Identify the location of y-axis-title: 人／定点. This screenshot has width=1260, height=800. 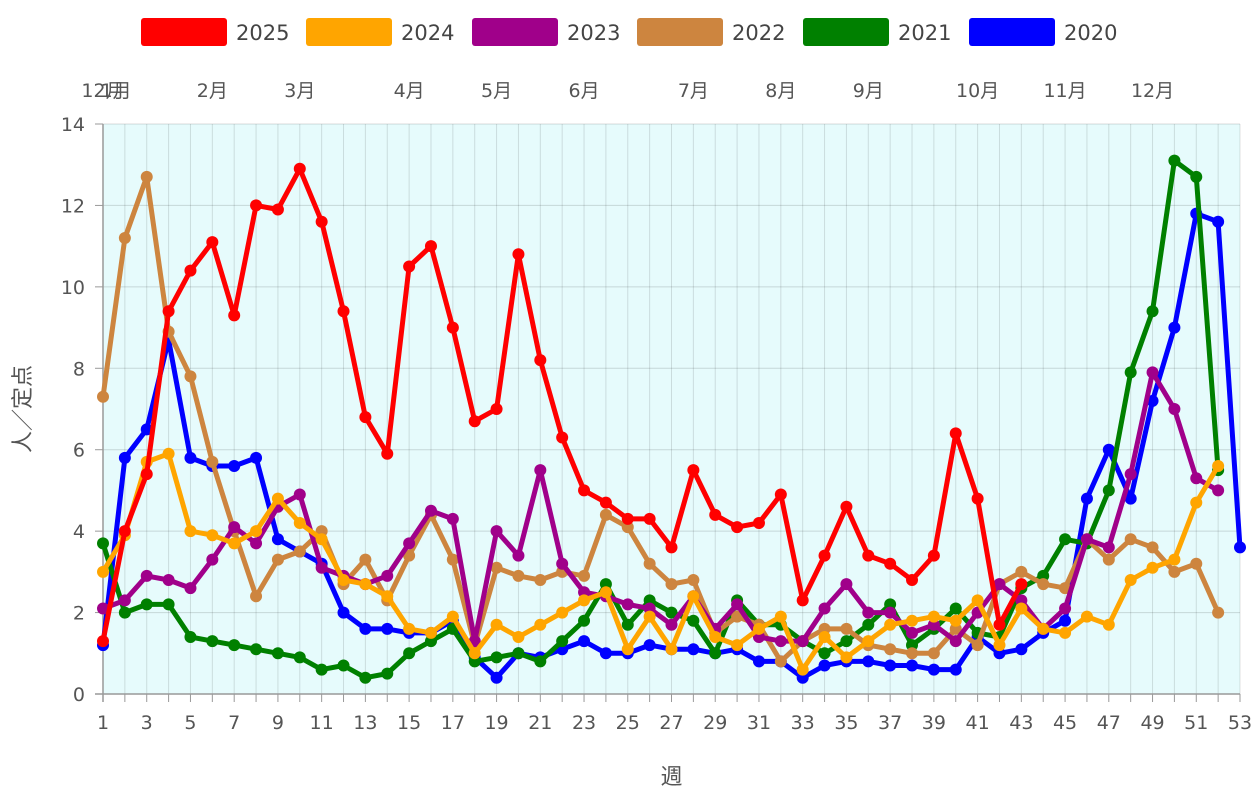
(23, 409).